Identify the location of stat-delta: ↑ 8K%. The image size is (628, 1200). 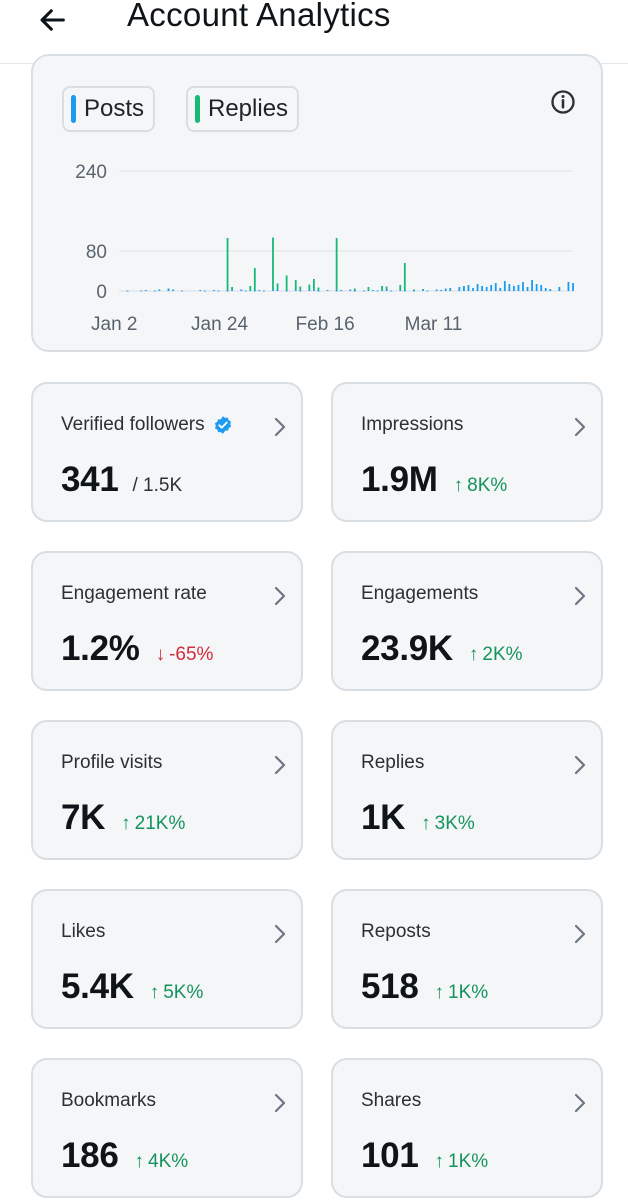
(481, 486).